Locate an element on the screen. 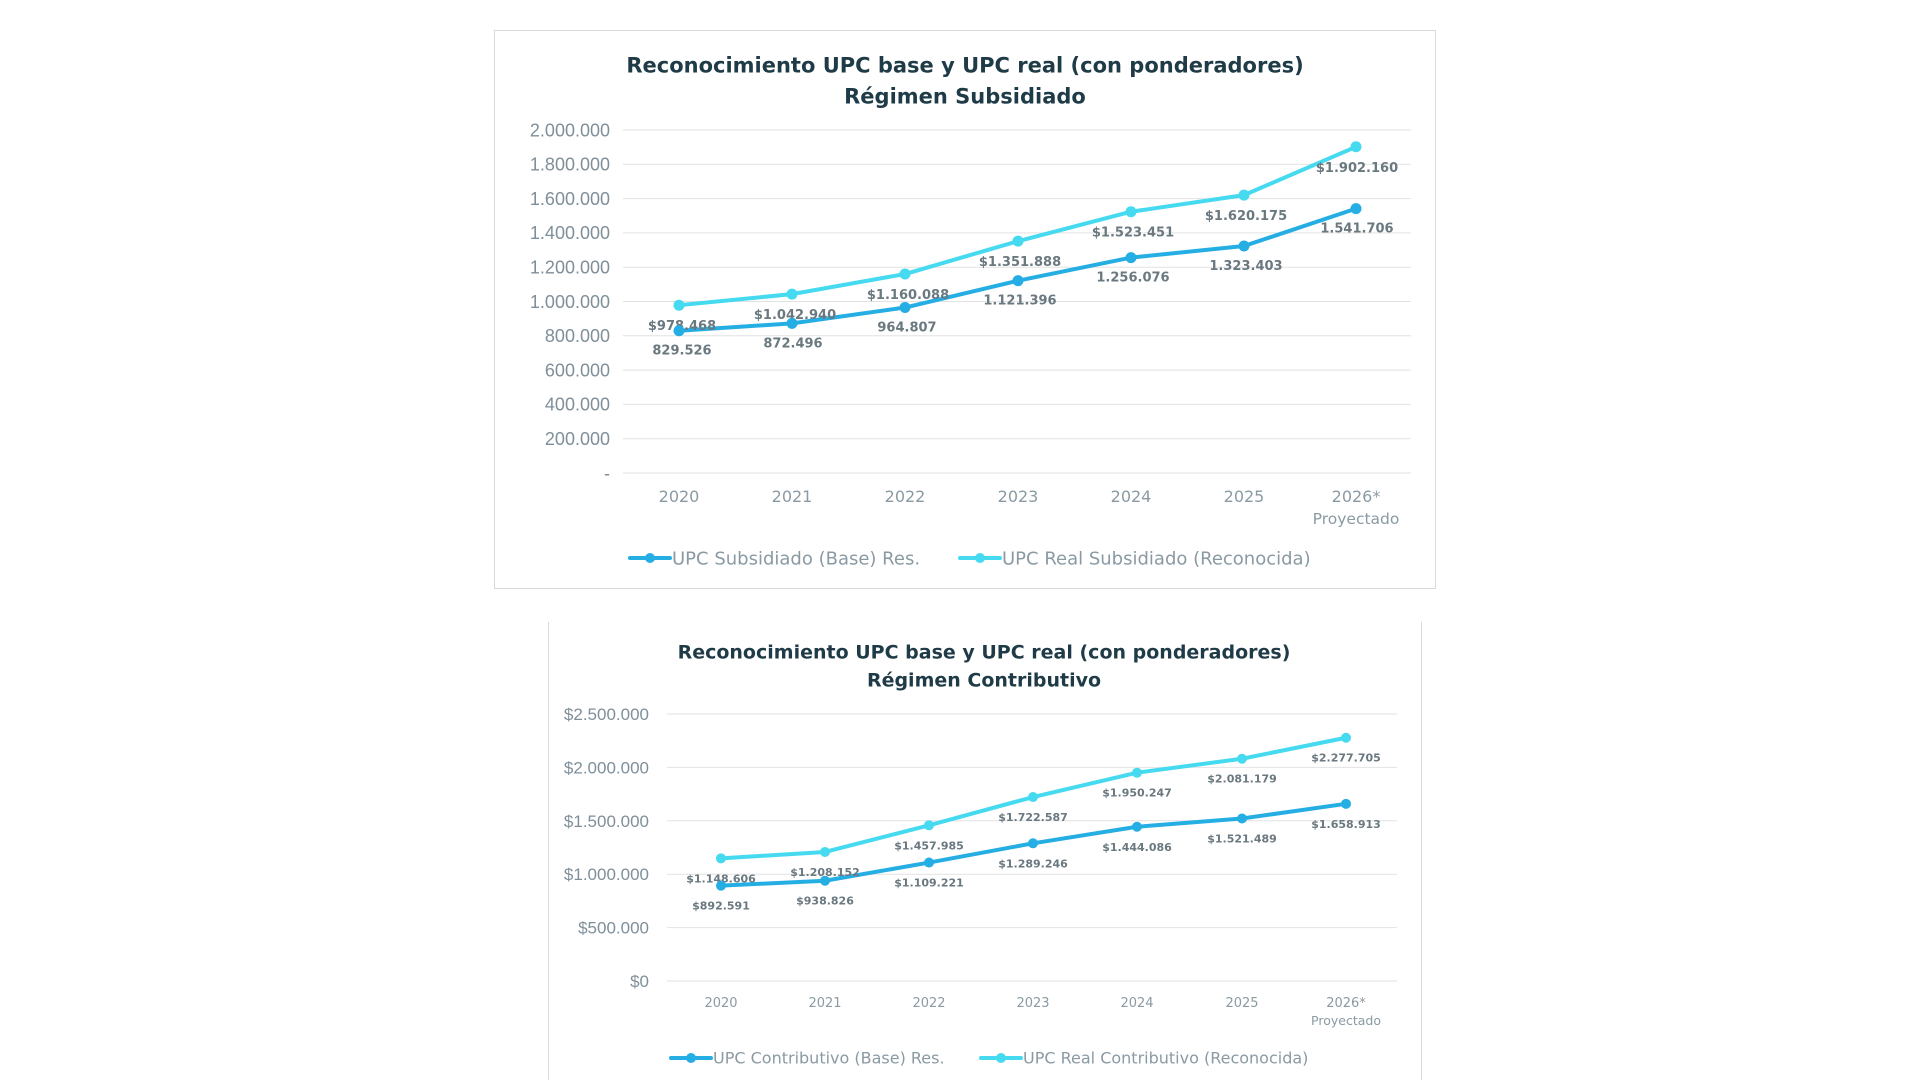  data-label-real: $1.620.175 is located at coordinates (1246, 216).